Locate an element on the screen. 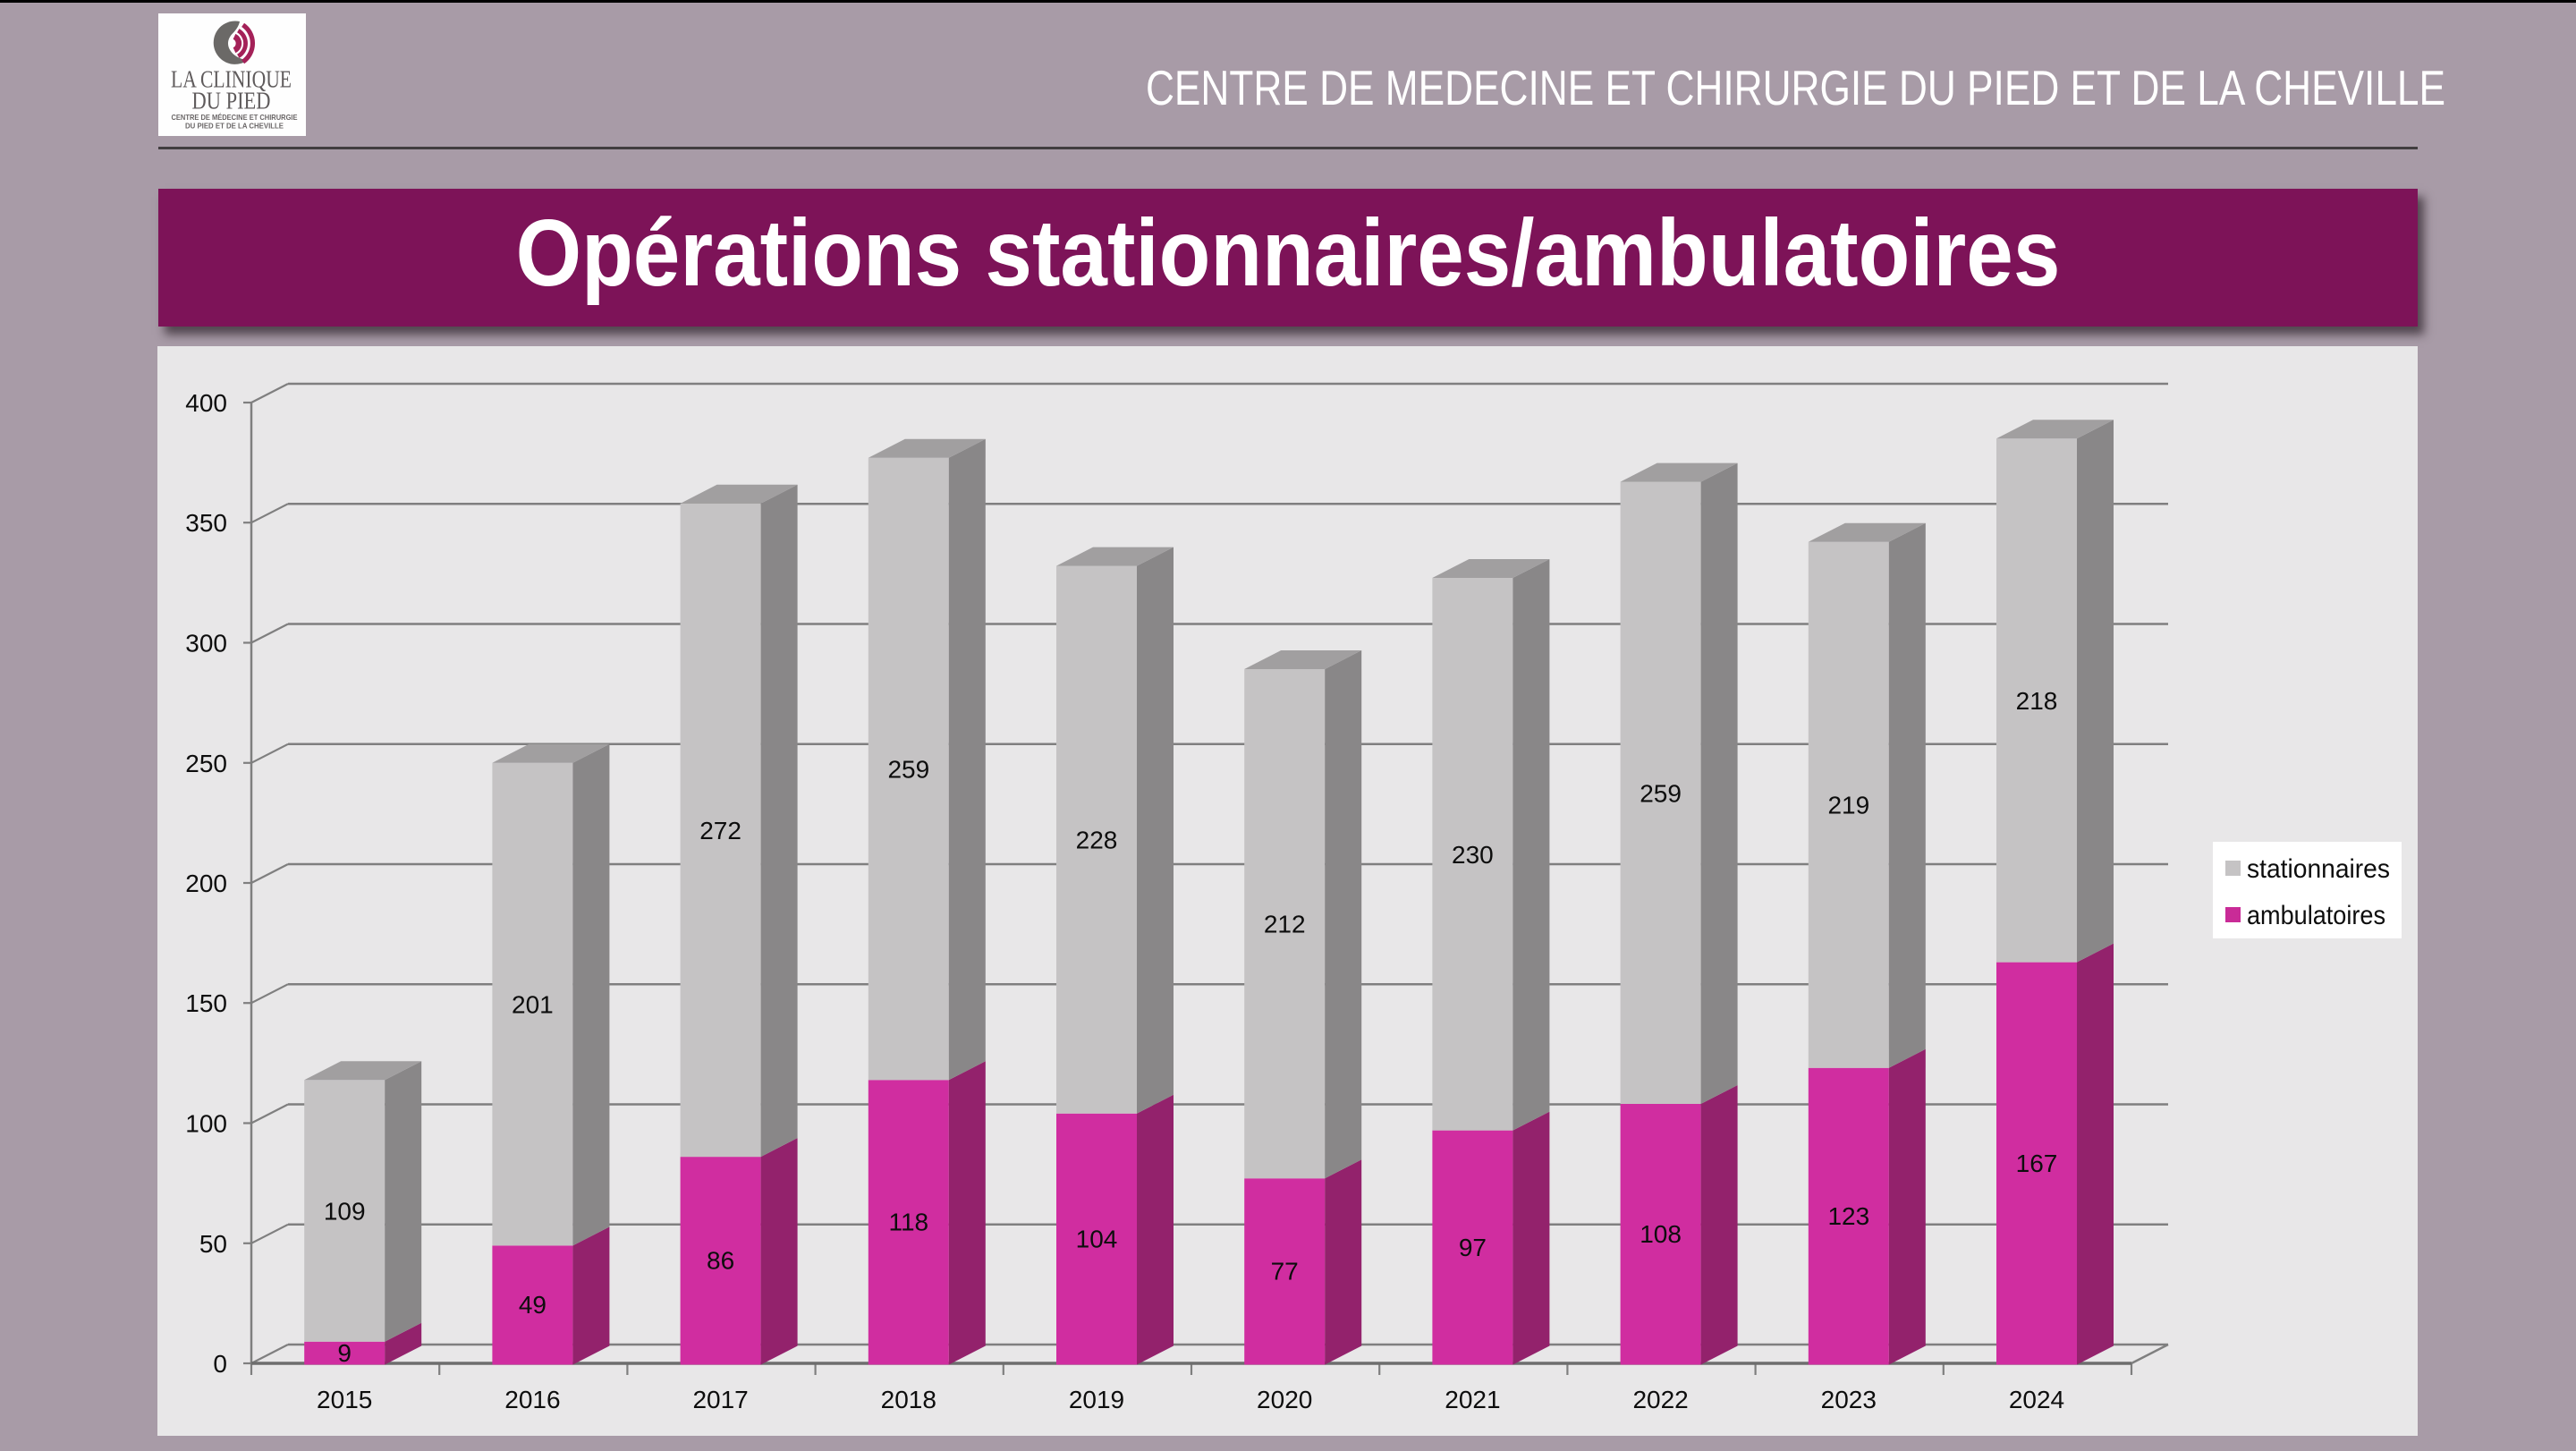 The width and height of the screenshot is (2576, 1451). svg-text: 167 is located at coordinates (2037, 1163).